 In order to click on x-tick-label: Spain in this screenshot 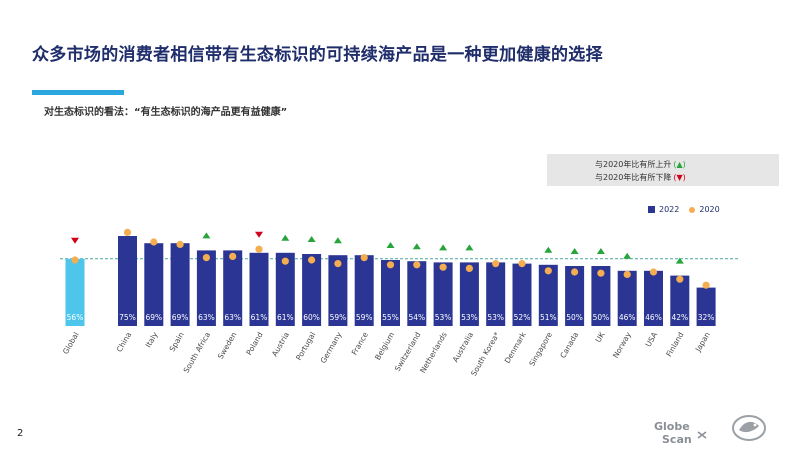, I will do `click(177, 341)`.